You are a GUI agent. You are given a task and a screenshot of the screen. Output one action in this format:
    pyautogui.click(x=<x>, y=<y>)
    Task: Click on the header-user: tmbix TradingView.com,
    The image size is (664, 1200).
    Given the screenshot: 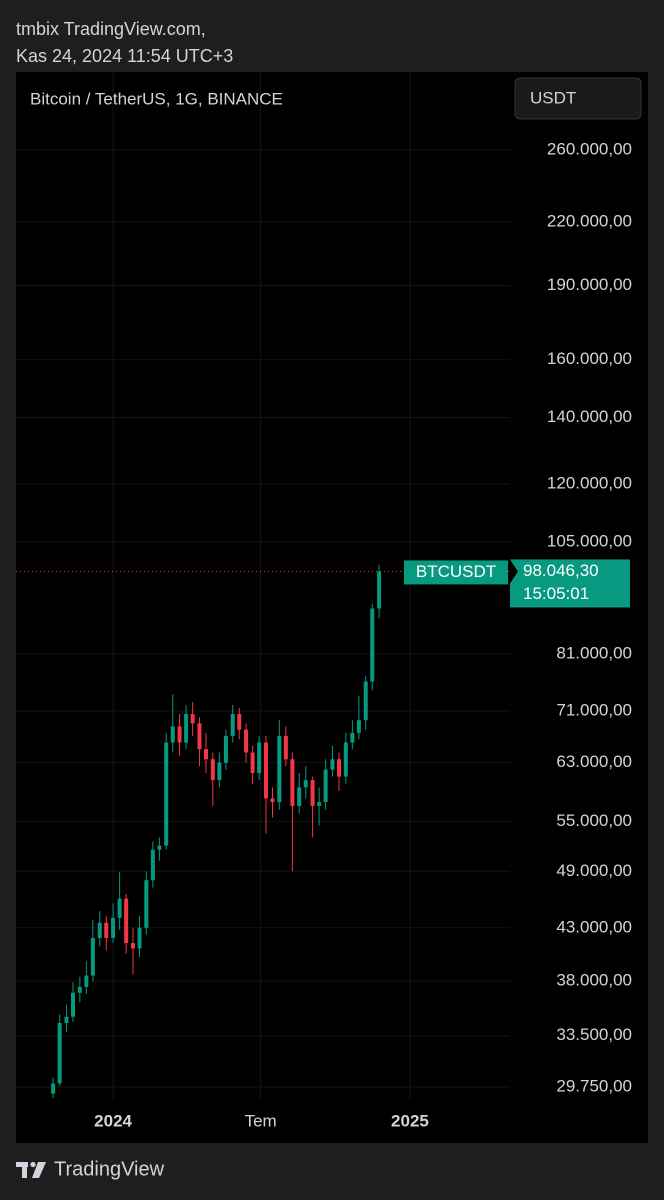 What is the action you would take?
    pyautogui.click(x=111, y=29)
    